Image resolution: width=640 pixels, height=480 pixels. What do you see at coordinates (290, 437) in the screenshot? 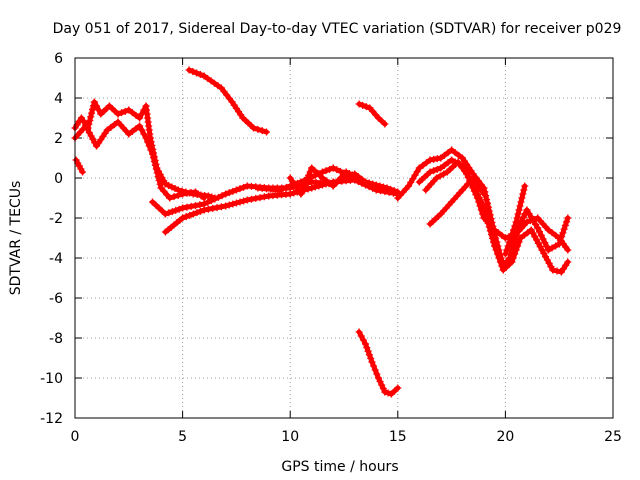
I see `x-tick-label: 10` at bounding box center [290, 437].